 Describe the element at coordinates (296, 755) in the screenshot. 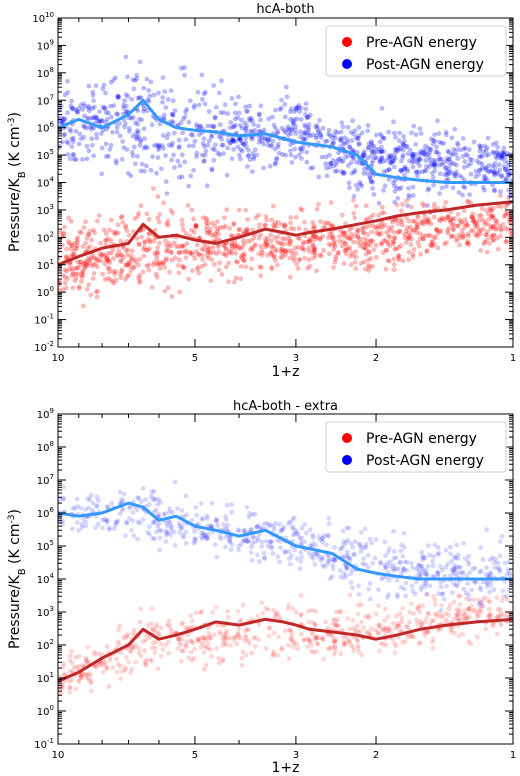

I see `x-tick-label: 3` at that location.